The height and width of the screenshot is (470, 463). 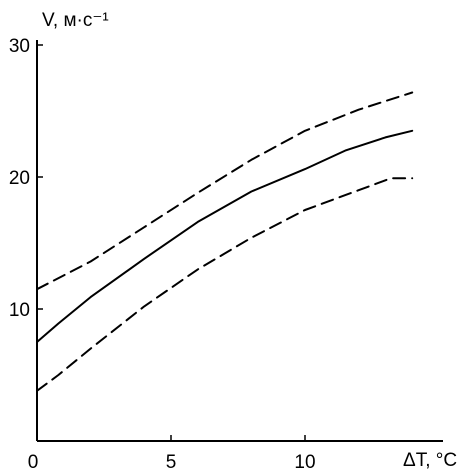 I want to click on x-tick-label: 10, so click(x=304, y=461).